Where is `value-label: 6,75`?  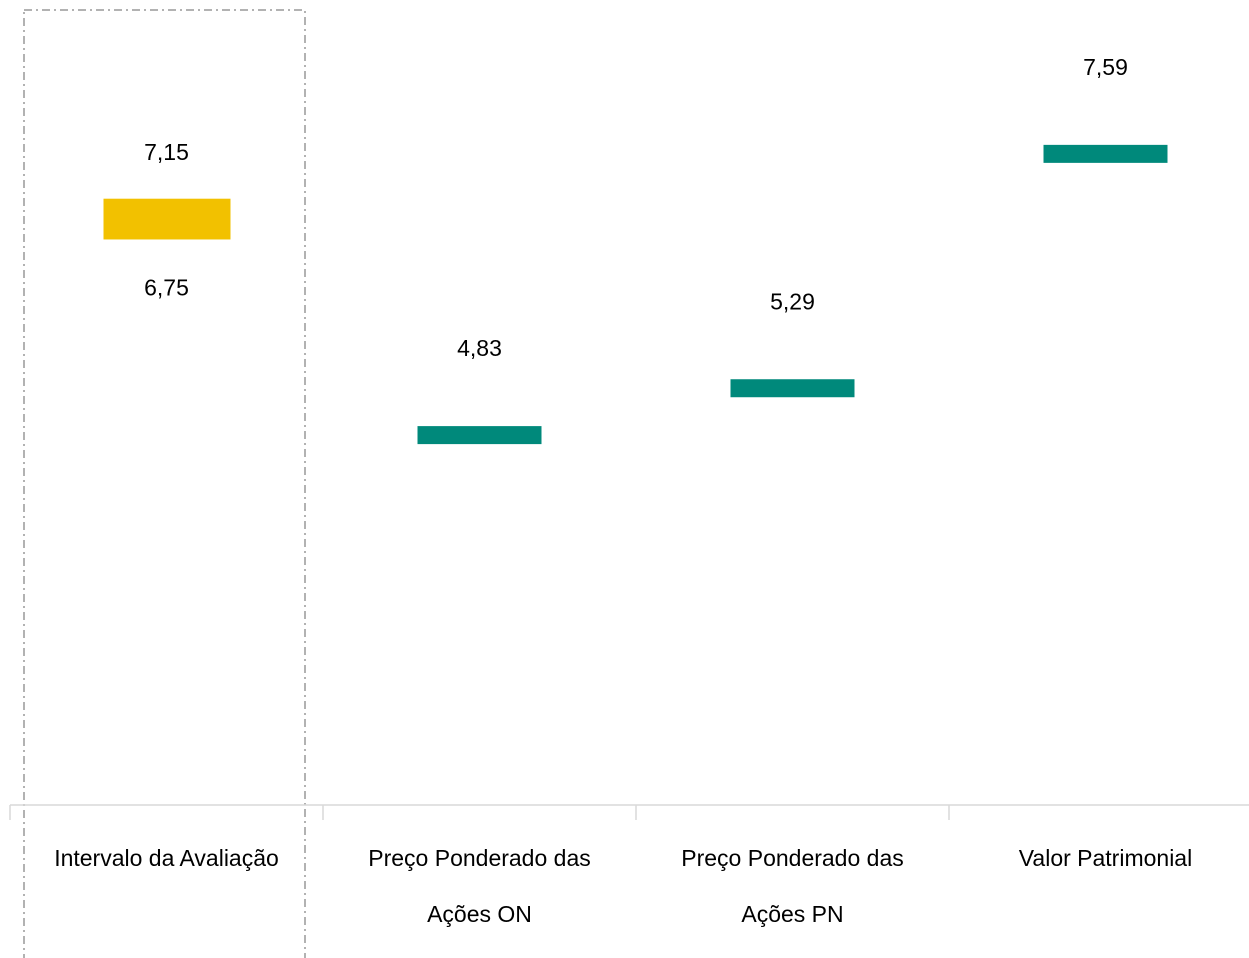 value-label: 6,75 is located at coordinates (166, 288).